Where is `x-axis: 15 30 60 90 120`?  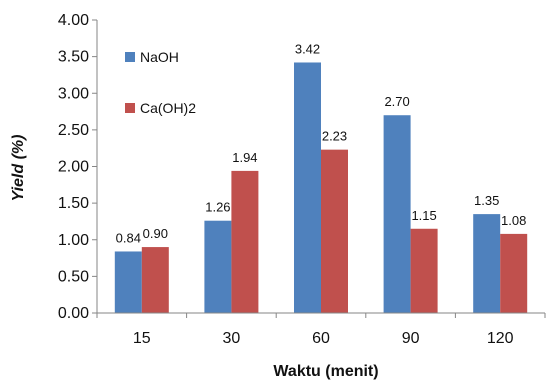 x-axis: 15 30 60 90 120 is located at coordinates (321, 329).